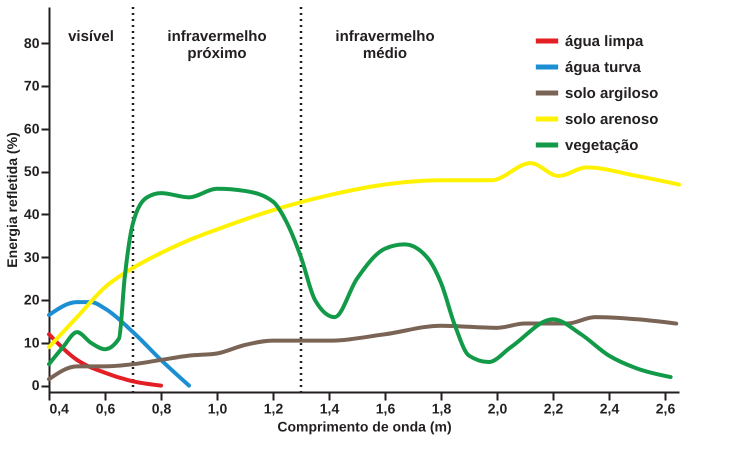 The image size is (731, 471). I want to click on x-tick-label: 0,8, so click(162, 408).